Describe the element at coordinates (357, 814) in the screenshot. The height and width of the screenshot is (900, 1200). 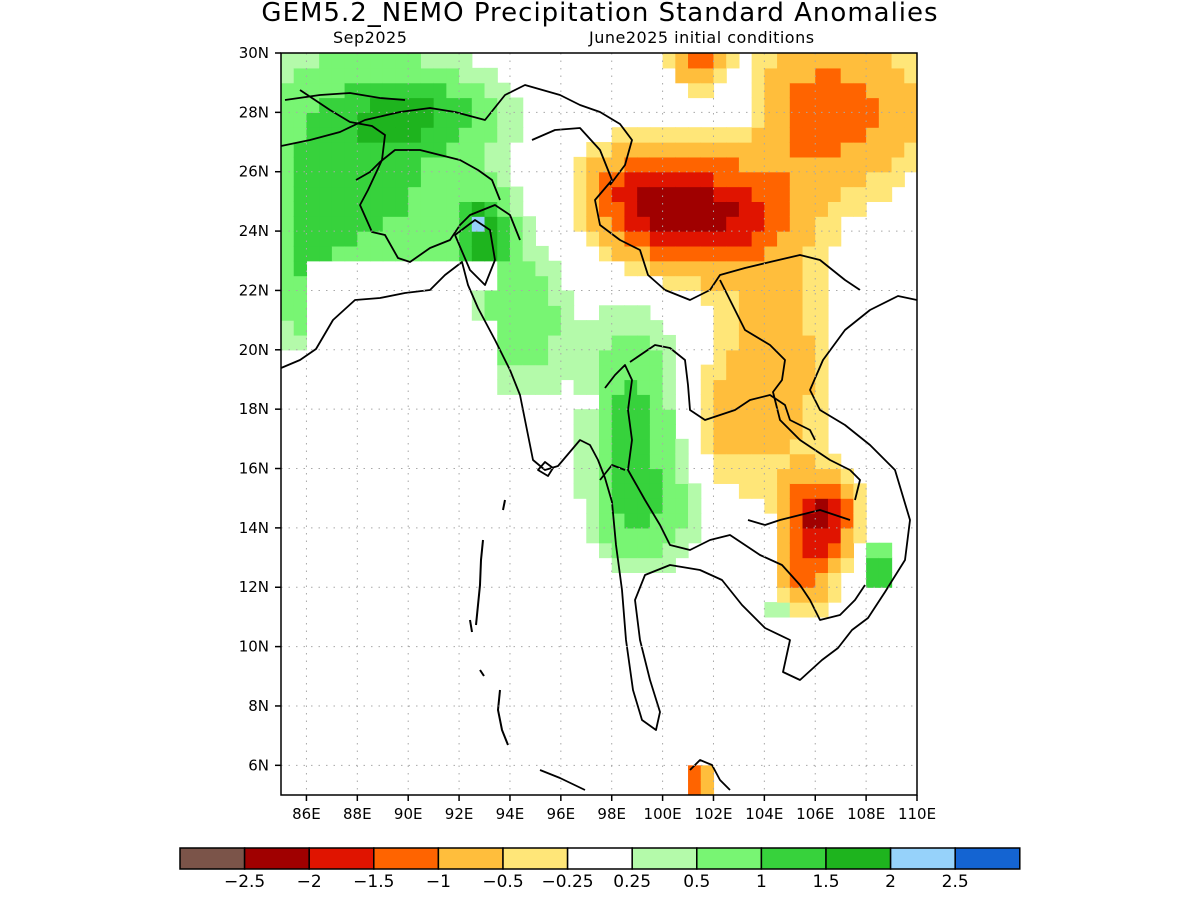
I see `lon-tick-label: 88E` at that location.